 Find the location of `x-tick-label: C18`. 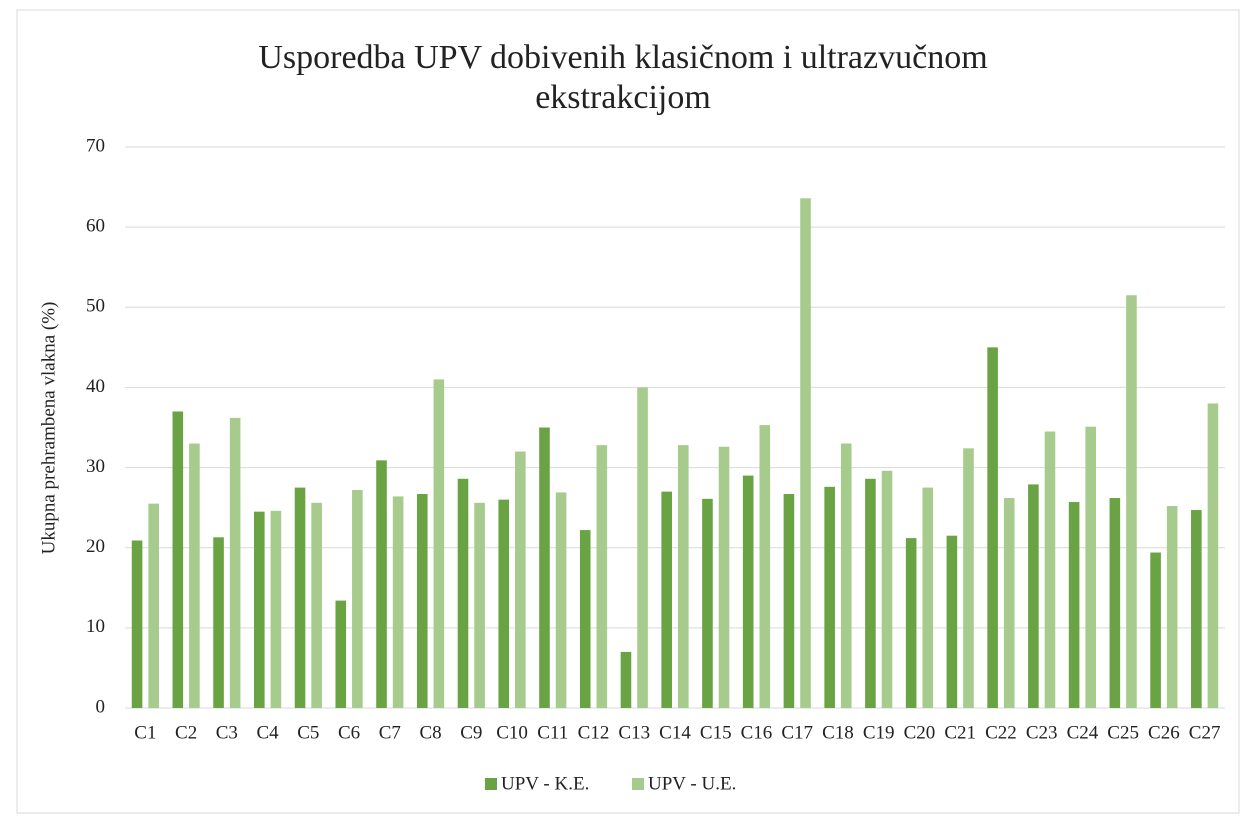

x-tick-label: C18 is located at coordinates (838, 732).